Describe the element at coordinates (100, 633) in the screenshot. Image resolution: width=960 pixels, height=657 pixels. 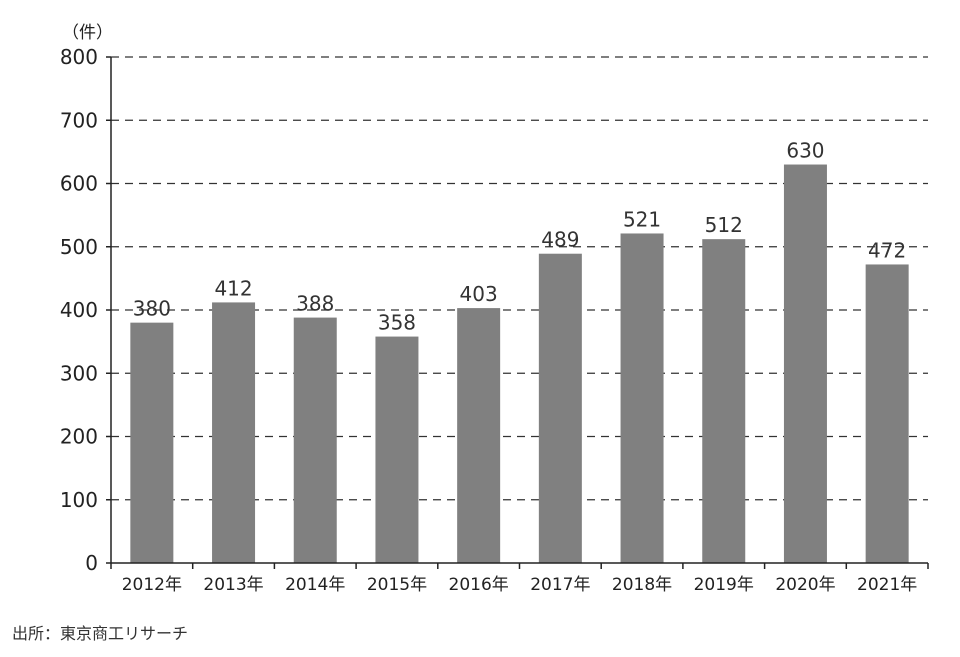
I see `source-note: 出所：東京商工リサーチ` at that location.